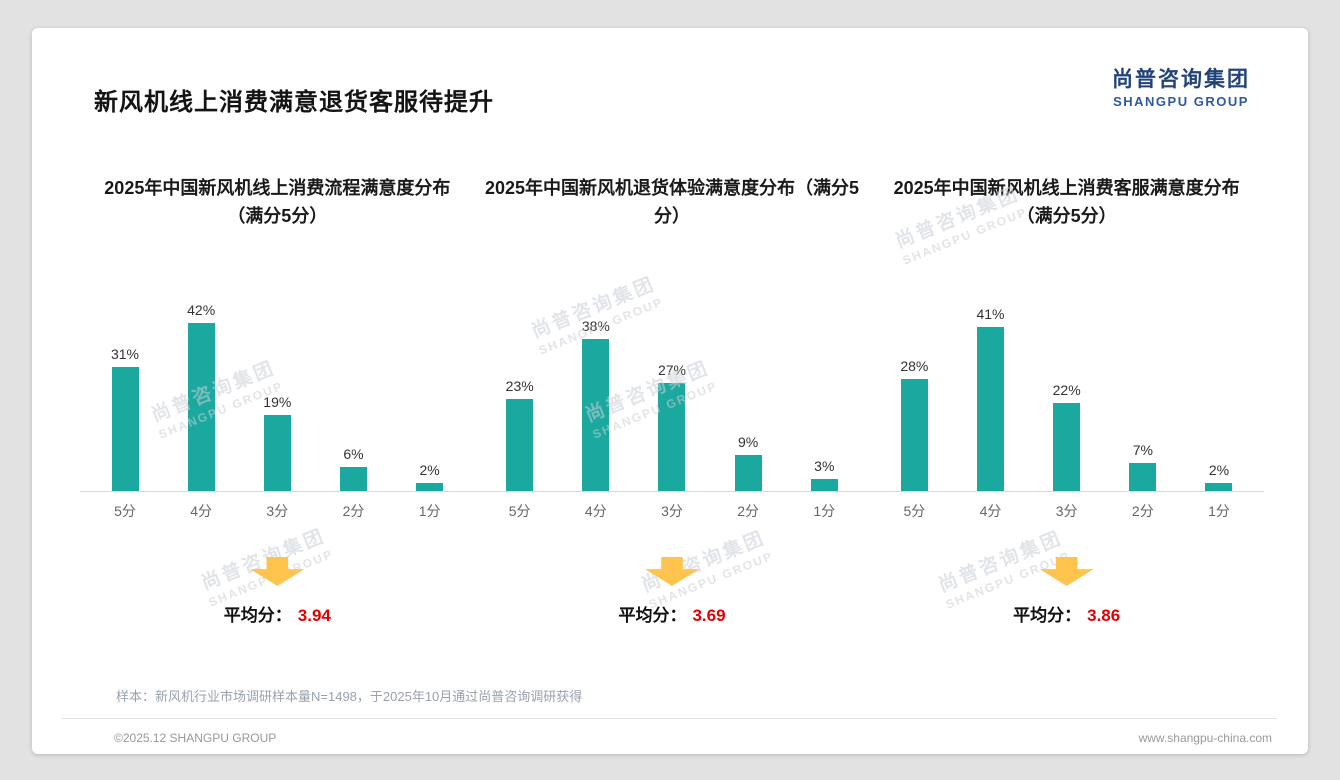 The image size is (1340, 780). I want to click on bar-value-label: 22%, so click(1066, 390).